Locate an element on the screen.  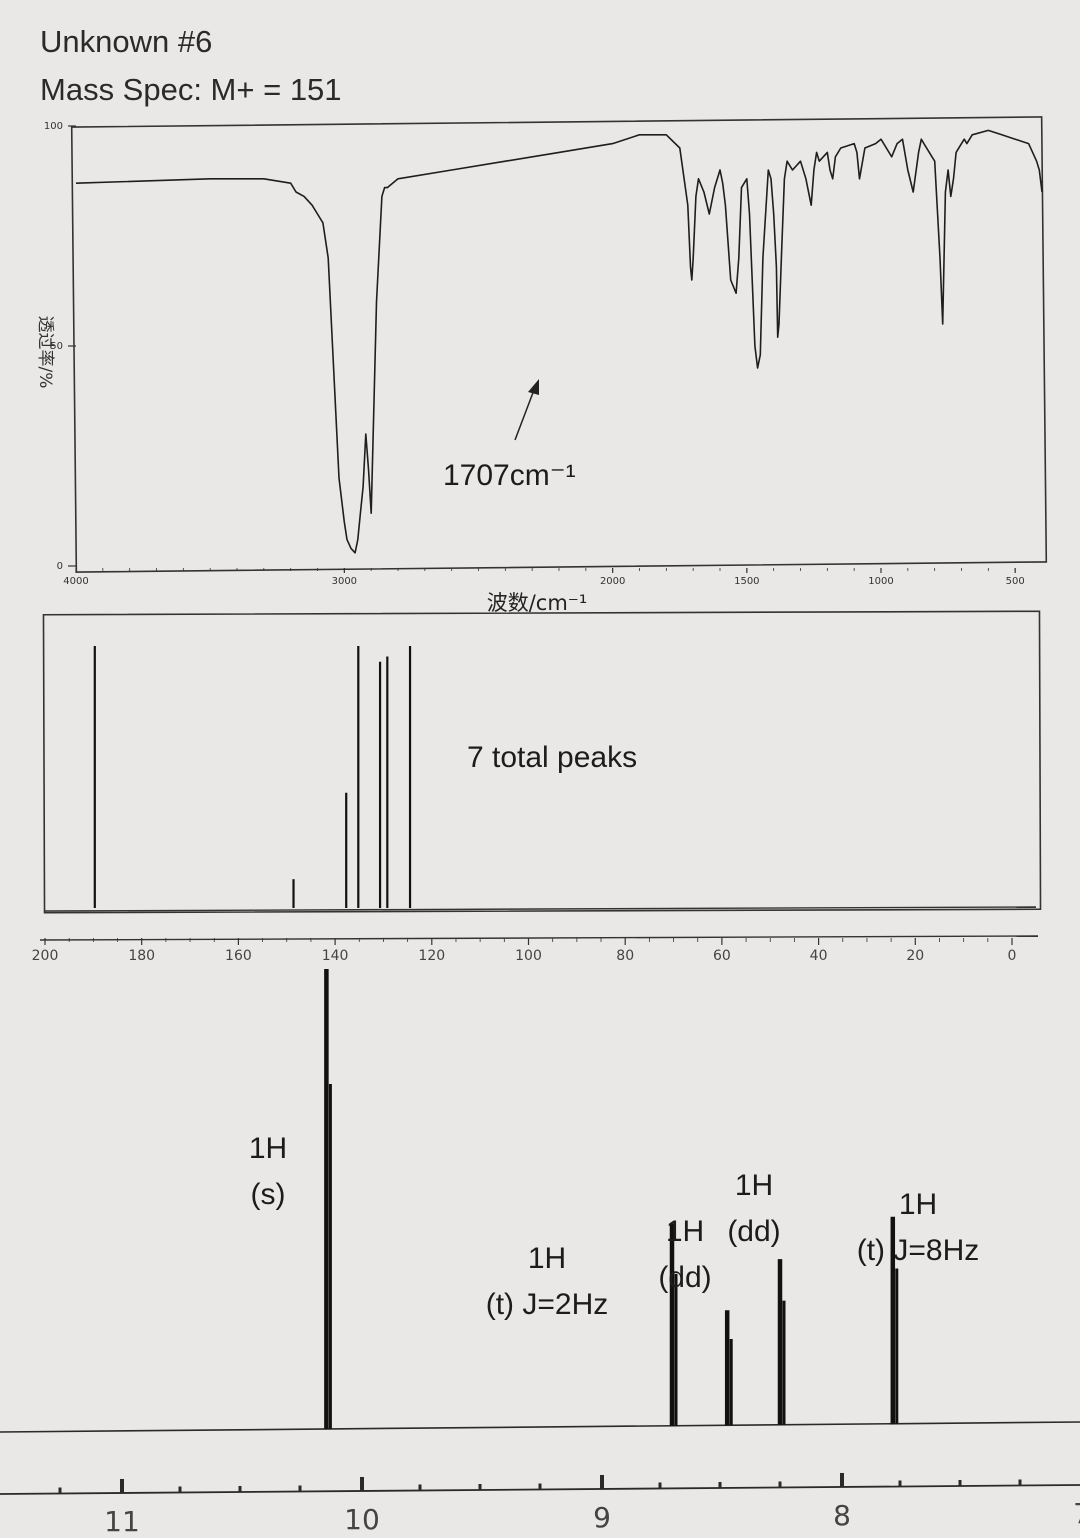
c13-x-tick-label: 100 is located at coordinates (528, 956).